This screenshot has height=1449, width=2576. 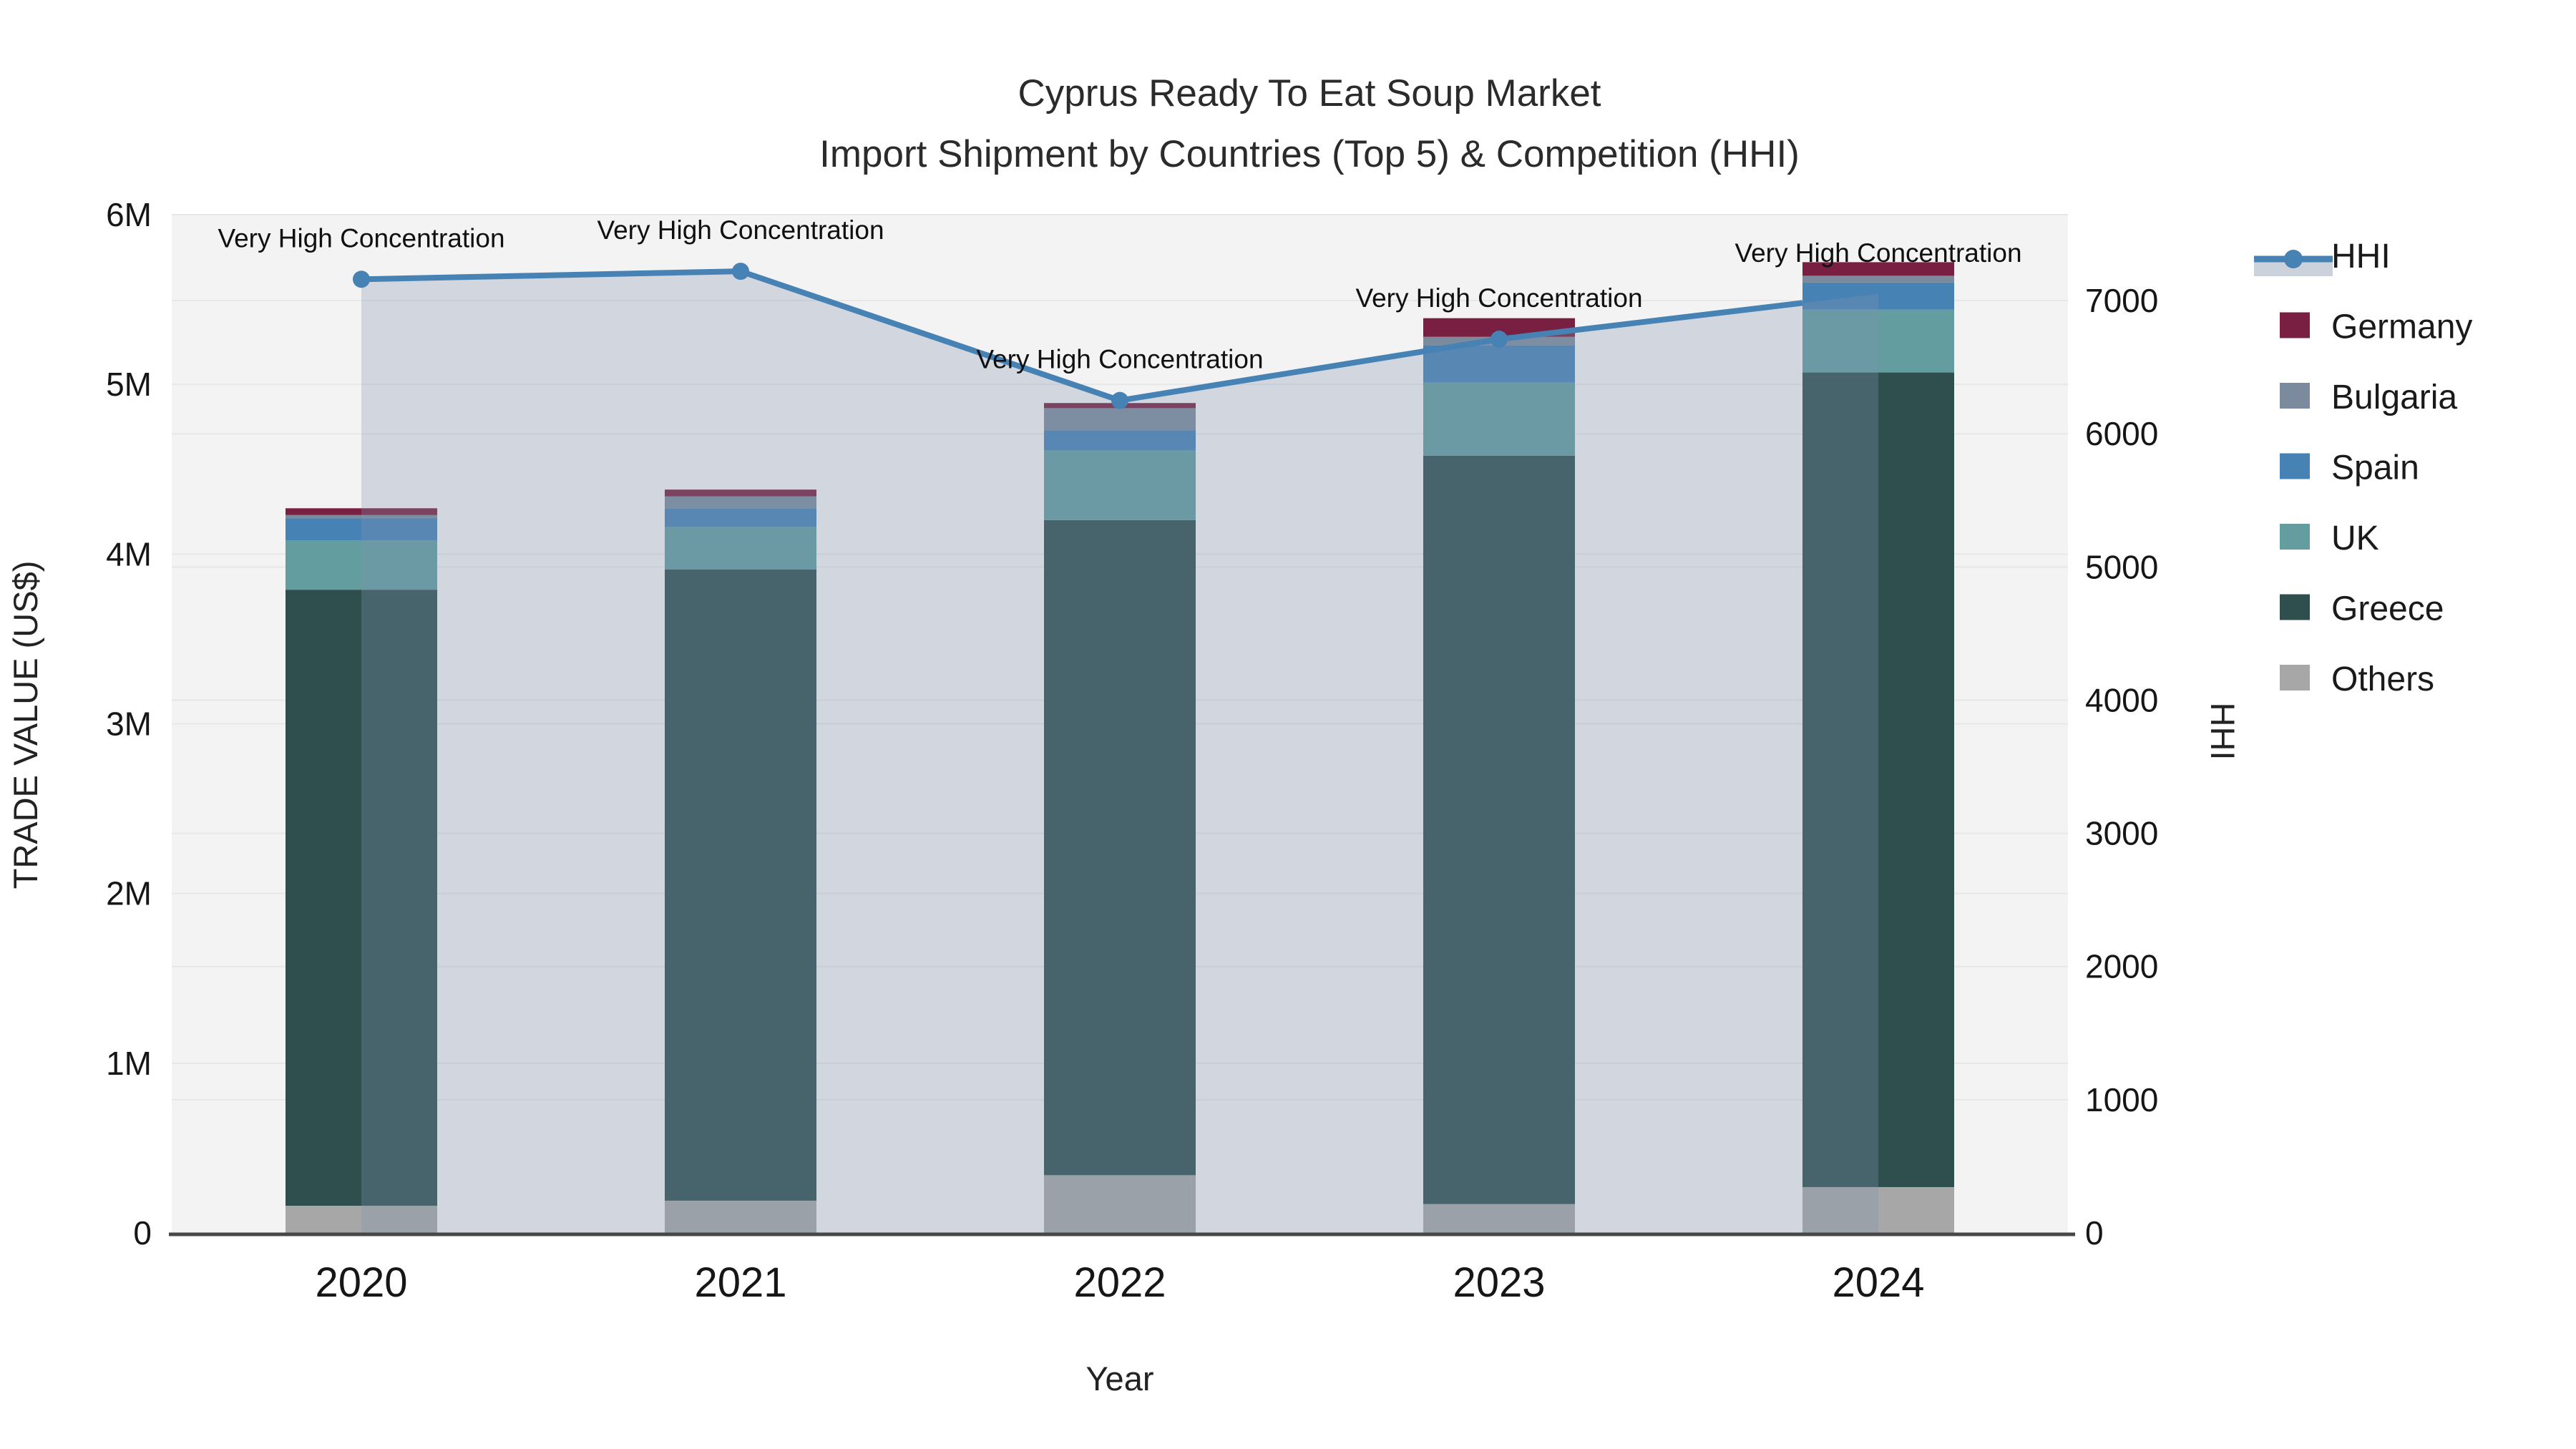 I want to click on legend-item-bulgaria: Bulgaria, so click(x=2368, y=397).